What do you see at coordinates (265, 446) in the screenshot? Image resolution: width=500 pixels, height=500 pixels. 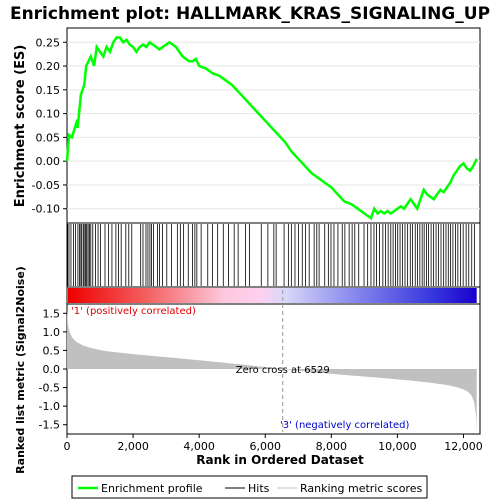 I see `x-tick-label: 6,000` at bounding box center [265, 446].